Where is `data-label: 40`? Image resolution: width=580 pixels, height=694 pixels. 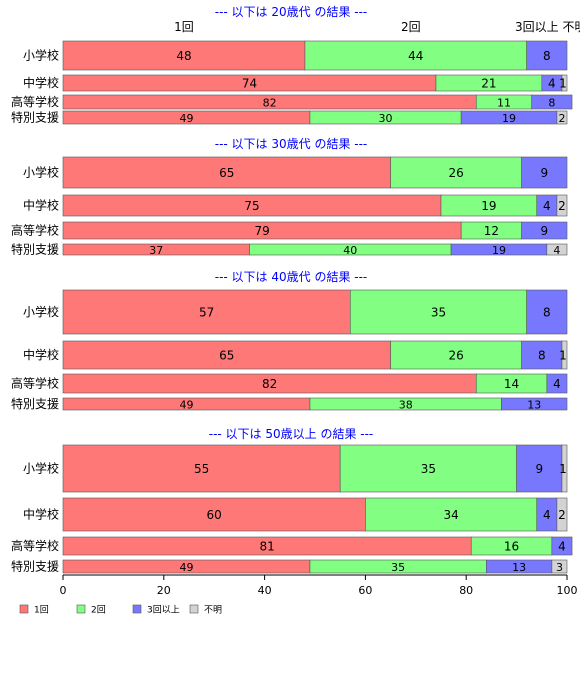 data-label: 40 is located at coordinates (350, 250).